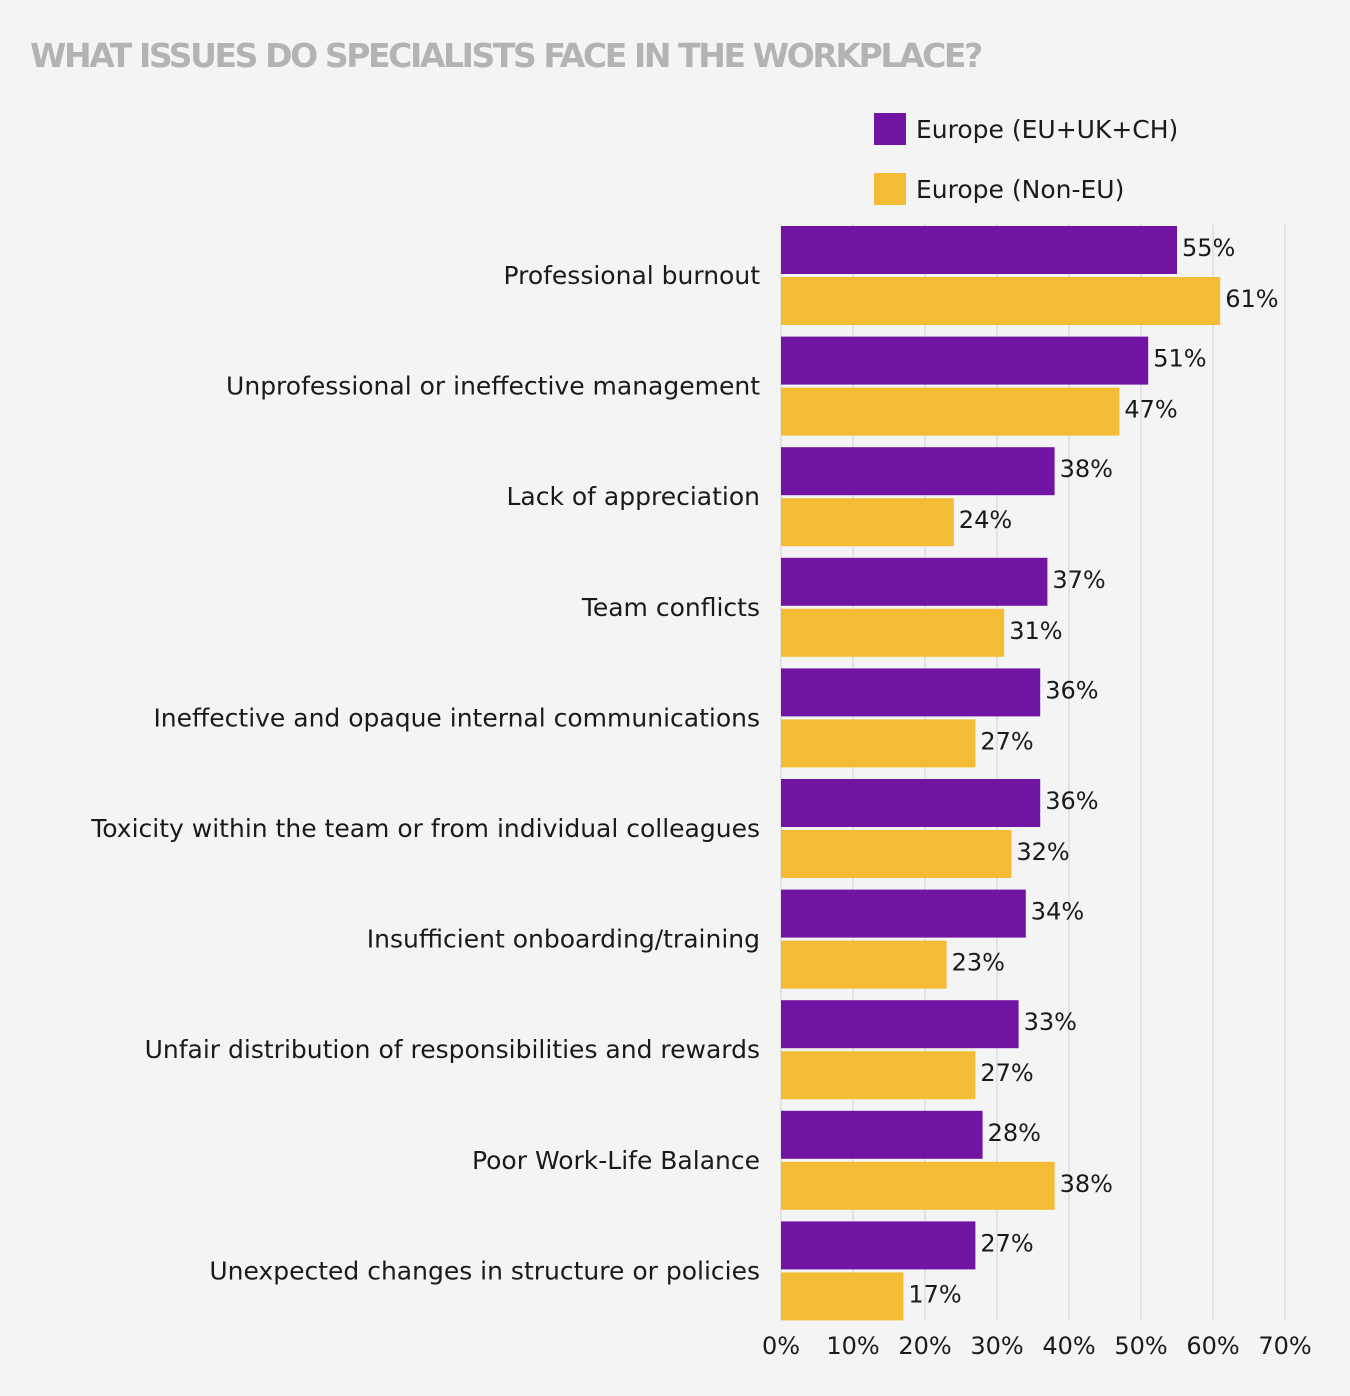 Image resolution: width=1350 pixels, height=1396 pixels. What do you see at coordinates (1179, 359) in the screenshot?
I see `data-label: 51%` at bounding box center [1179, 359].